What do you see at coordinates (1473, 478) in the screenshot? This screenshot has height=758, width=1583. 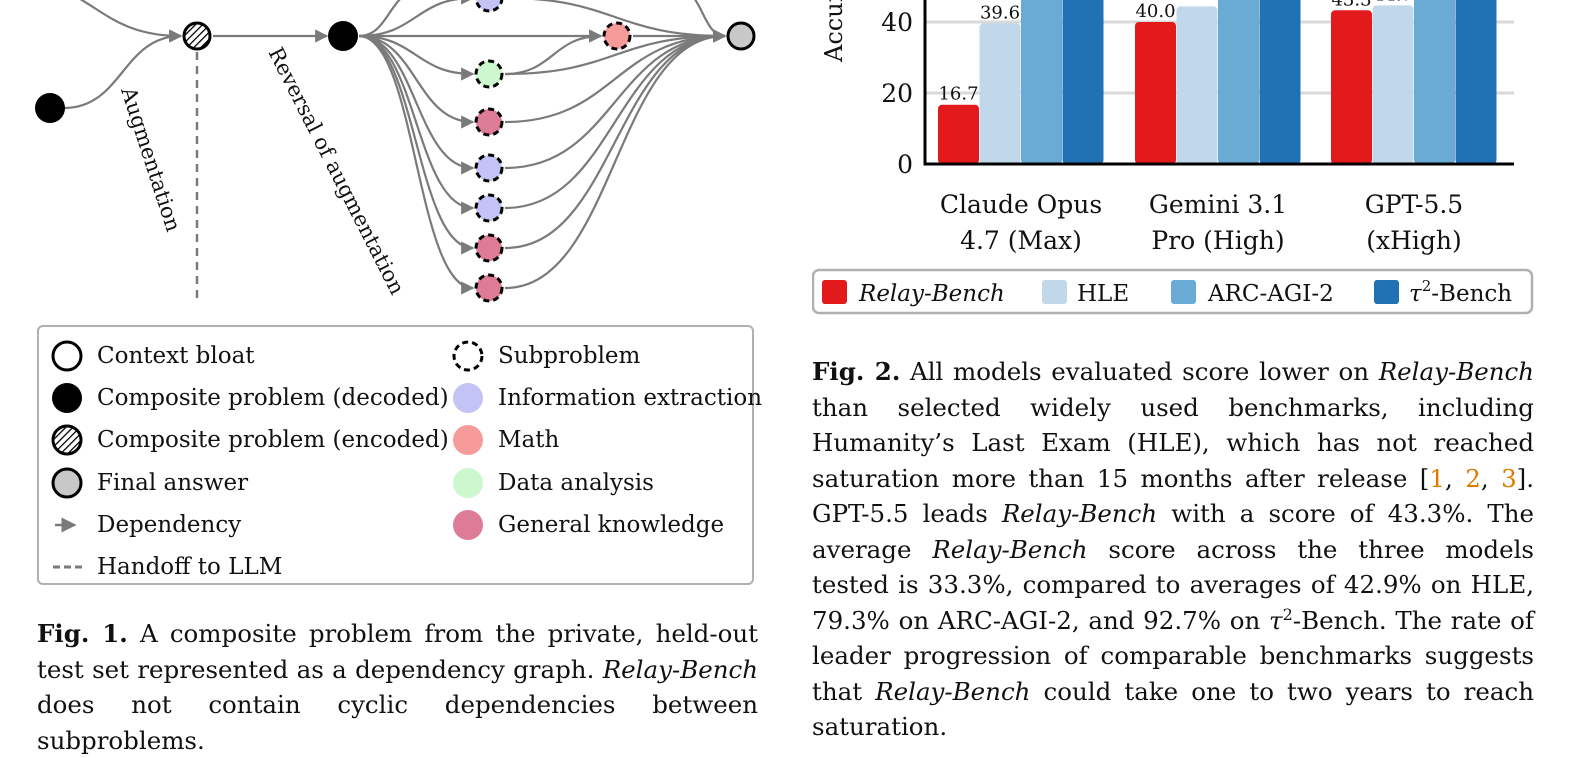 I see `citation-link: 2` at bounding box center [1473, 478].